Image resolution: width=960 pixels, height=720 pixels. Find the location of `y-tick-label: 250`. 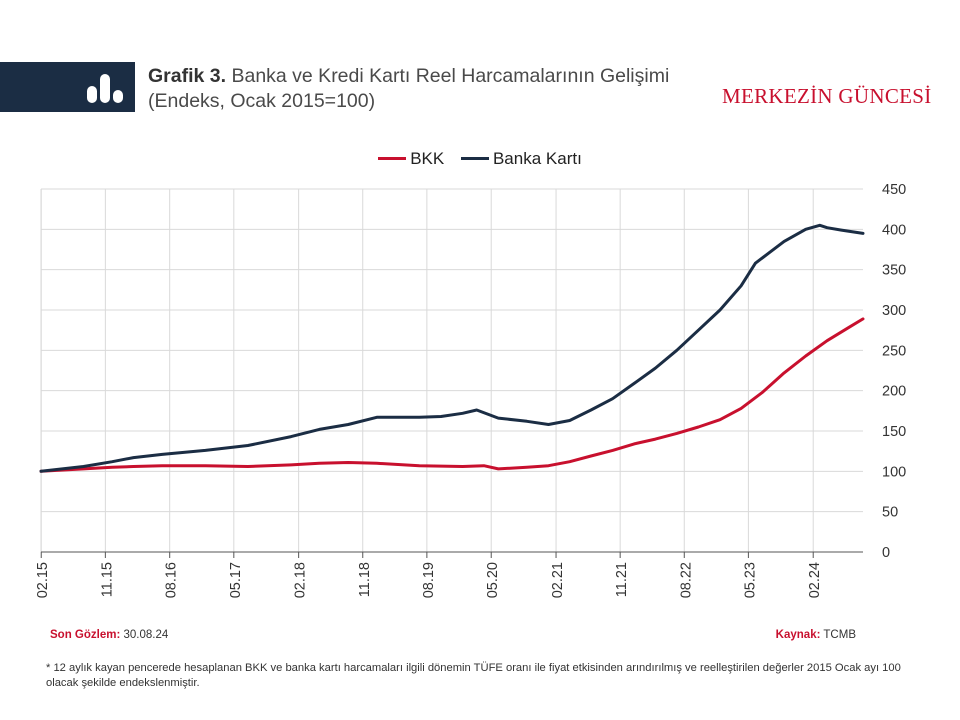

y-tick-label: 250 is located at coordinates (894, 351).